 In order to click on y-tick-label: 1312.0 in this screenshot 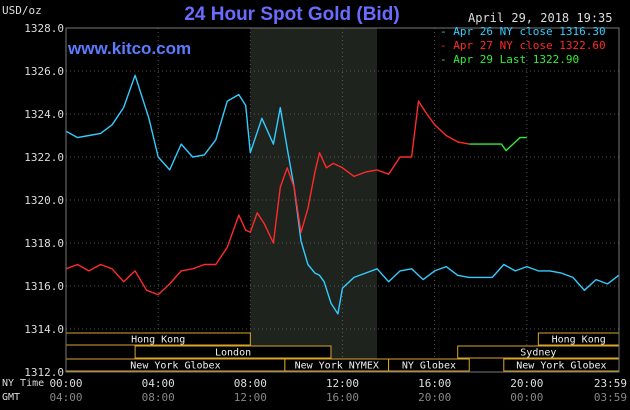, I will do `click(44, 372)`.